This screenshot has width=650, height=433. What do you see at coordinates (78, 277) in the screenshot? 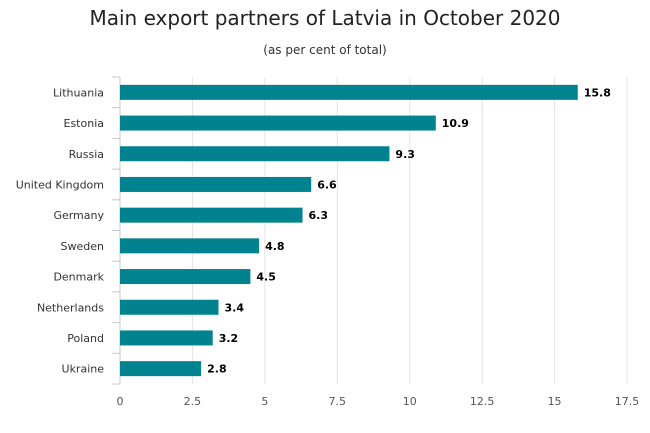
I see `category-label: Denmark` at bounding box center [78, 277].